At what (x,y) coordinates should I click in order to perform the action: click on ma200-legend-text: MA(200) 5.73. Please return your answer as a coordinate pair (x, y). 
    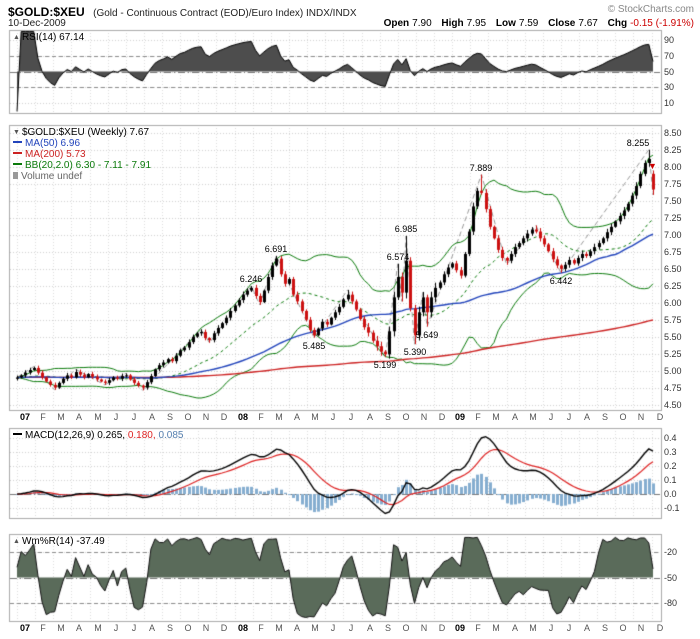
    Looking at the image, I should click on (55, 154).